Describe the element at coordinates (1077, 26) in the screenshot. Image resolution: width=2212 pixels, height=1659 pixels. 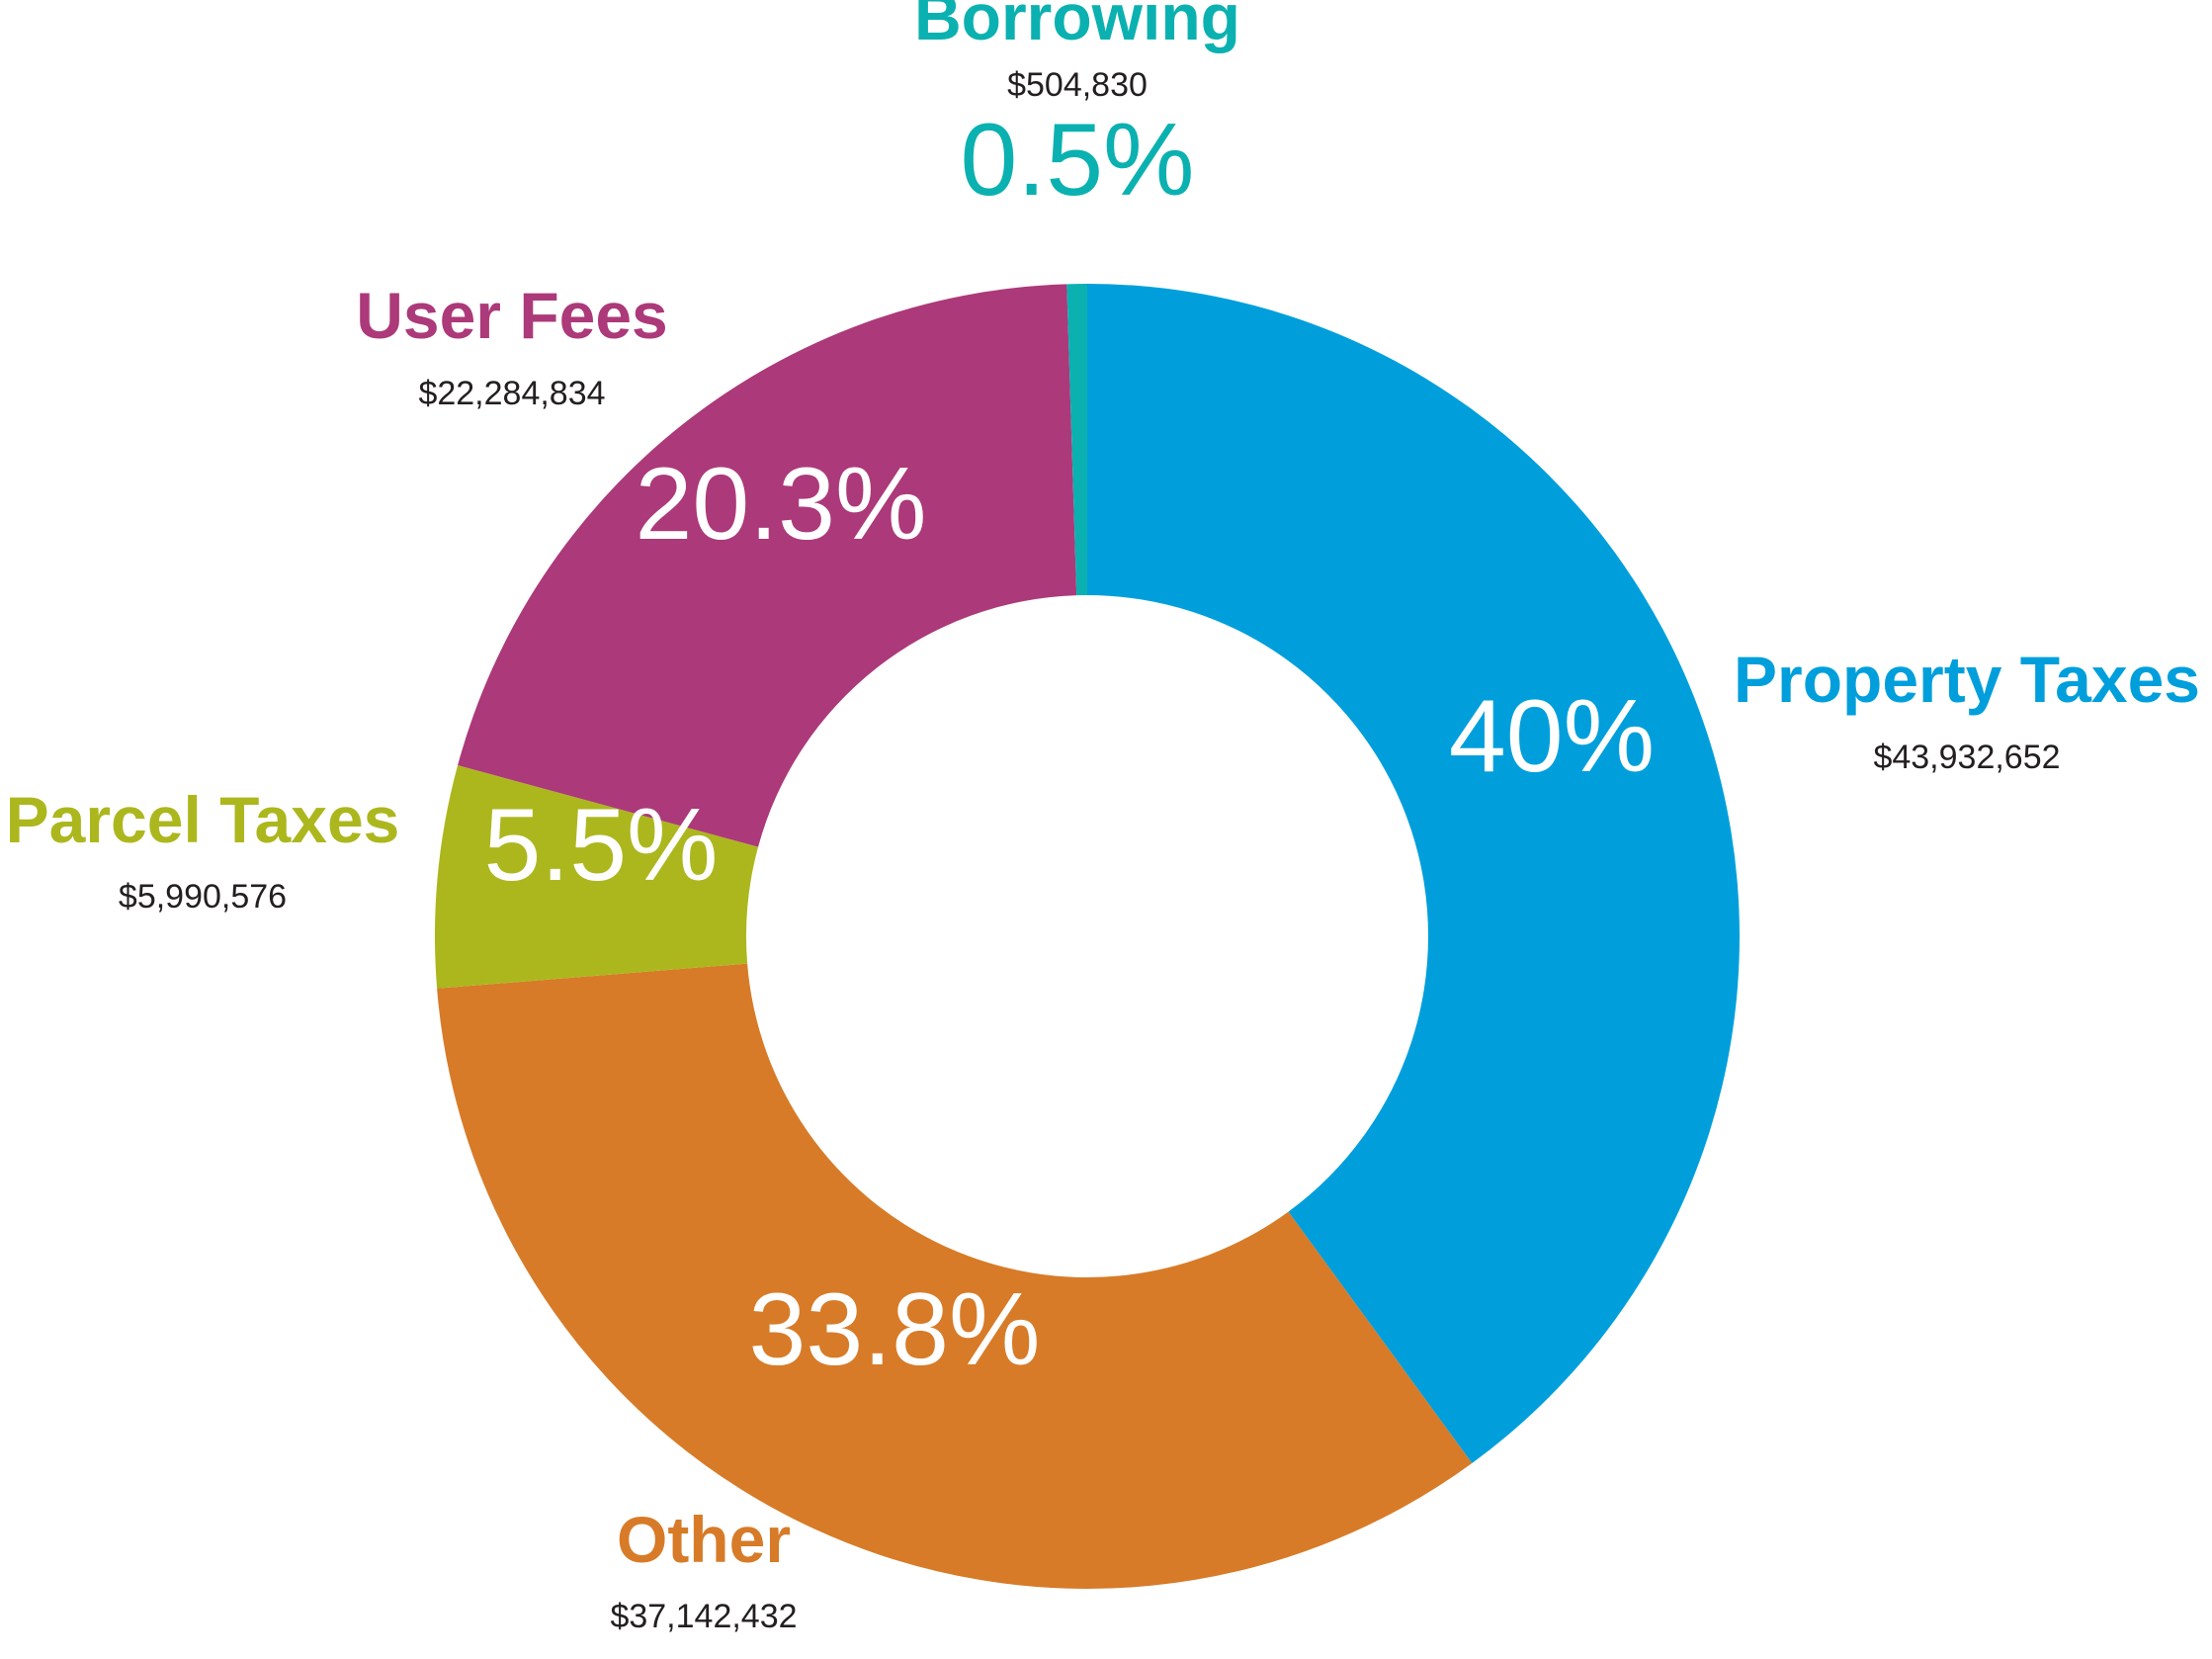
I see `category-label-borrowing: Borrowing` at that location.